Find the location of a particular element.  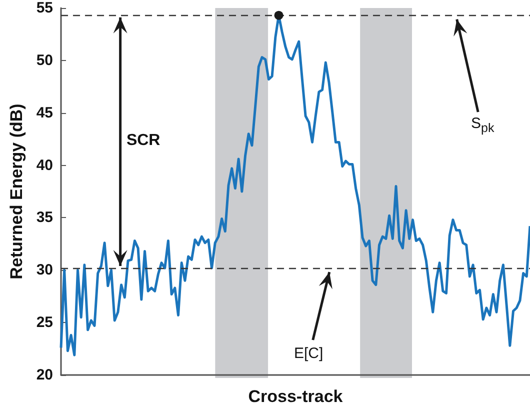

ref-line-label: S$_{pk}$ is located at coordinates (482, 125).